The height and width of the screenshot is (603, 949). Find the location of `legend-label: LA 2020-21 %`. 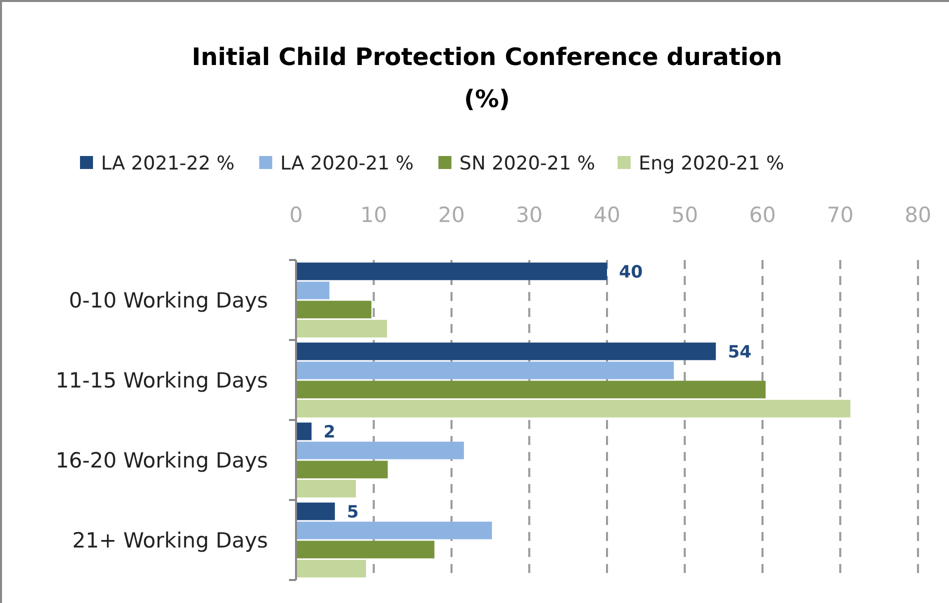

legend-label: LA 2020-21 % is located at coordinates (347, 163).